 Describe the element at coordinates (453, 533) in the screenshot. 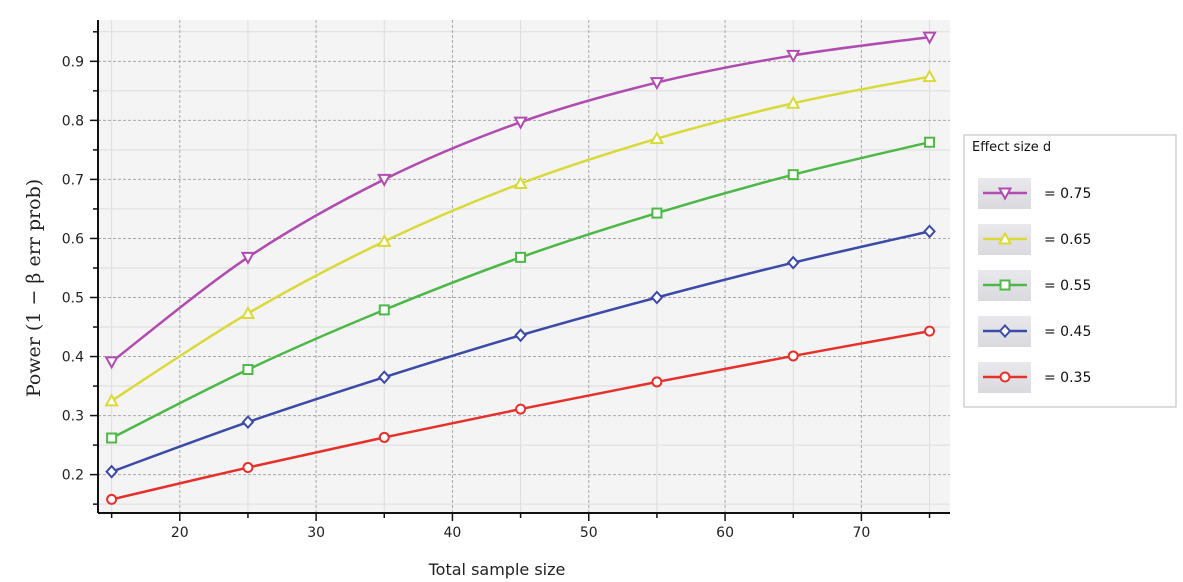

I see `x-tick-label: 40` at that location.